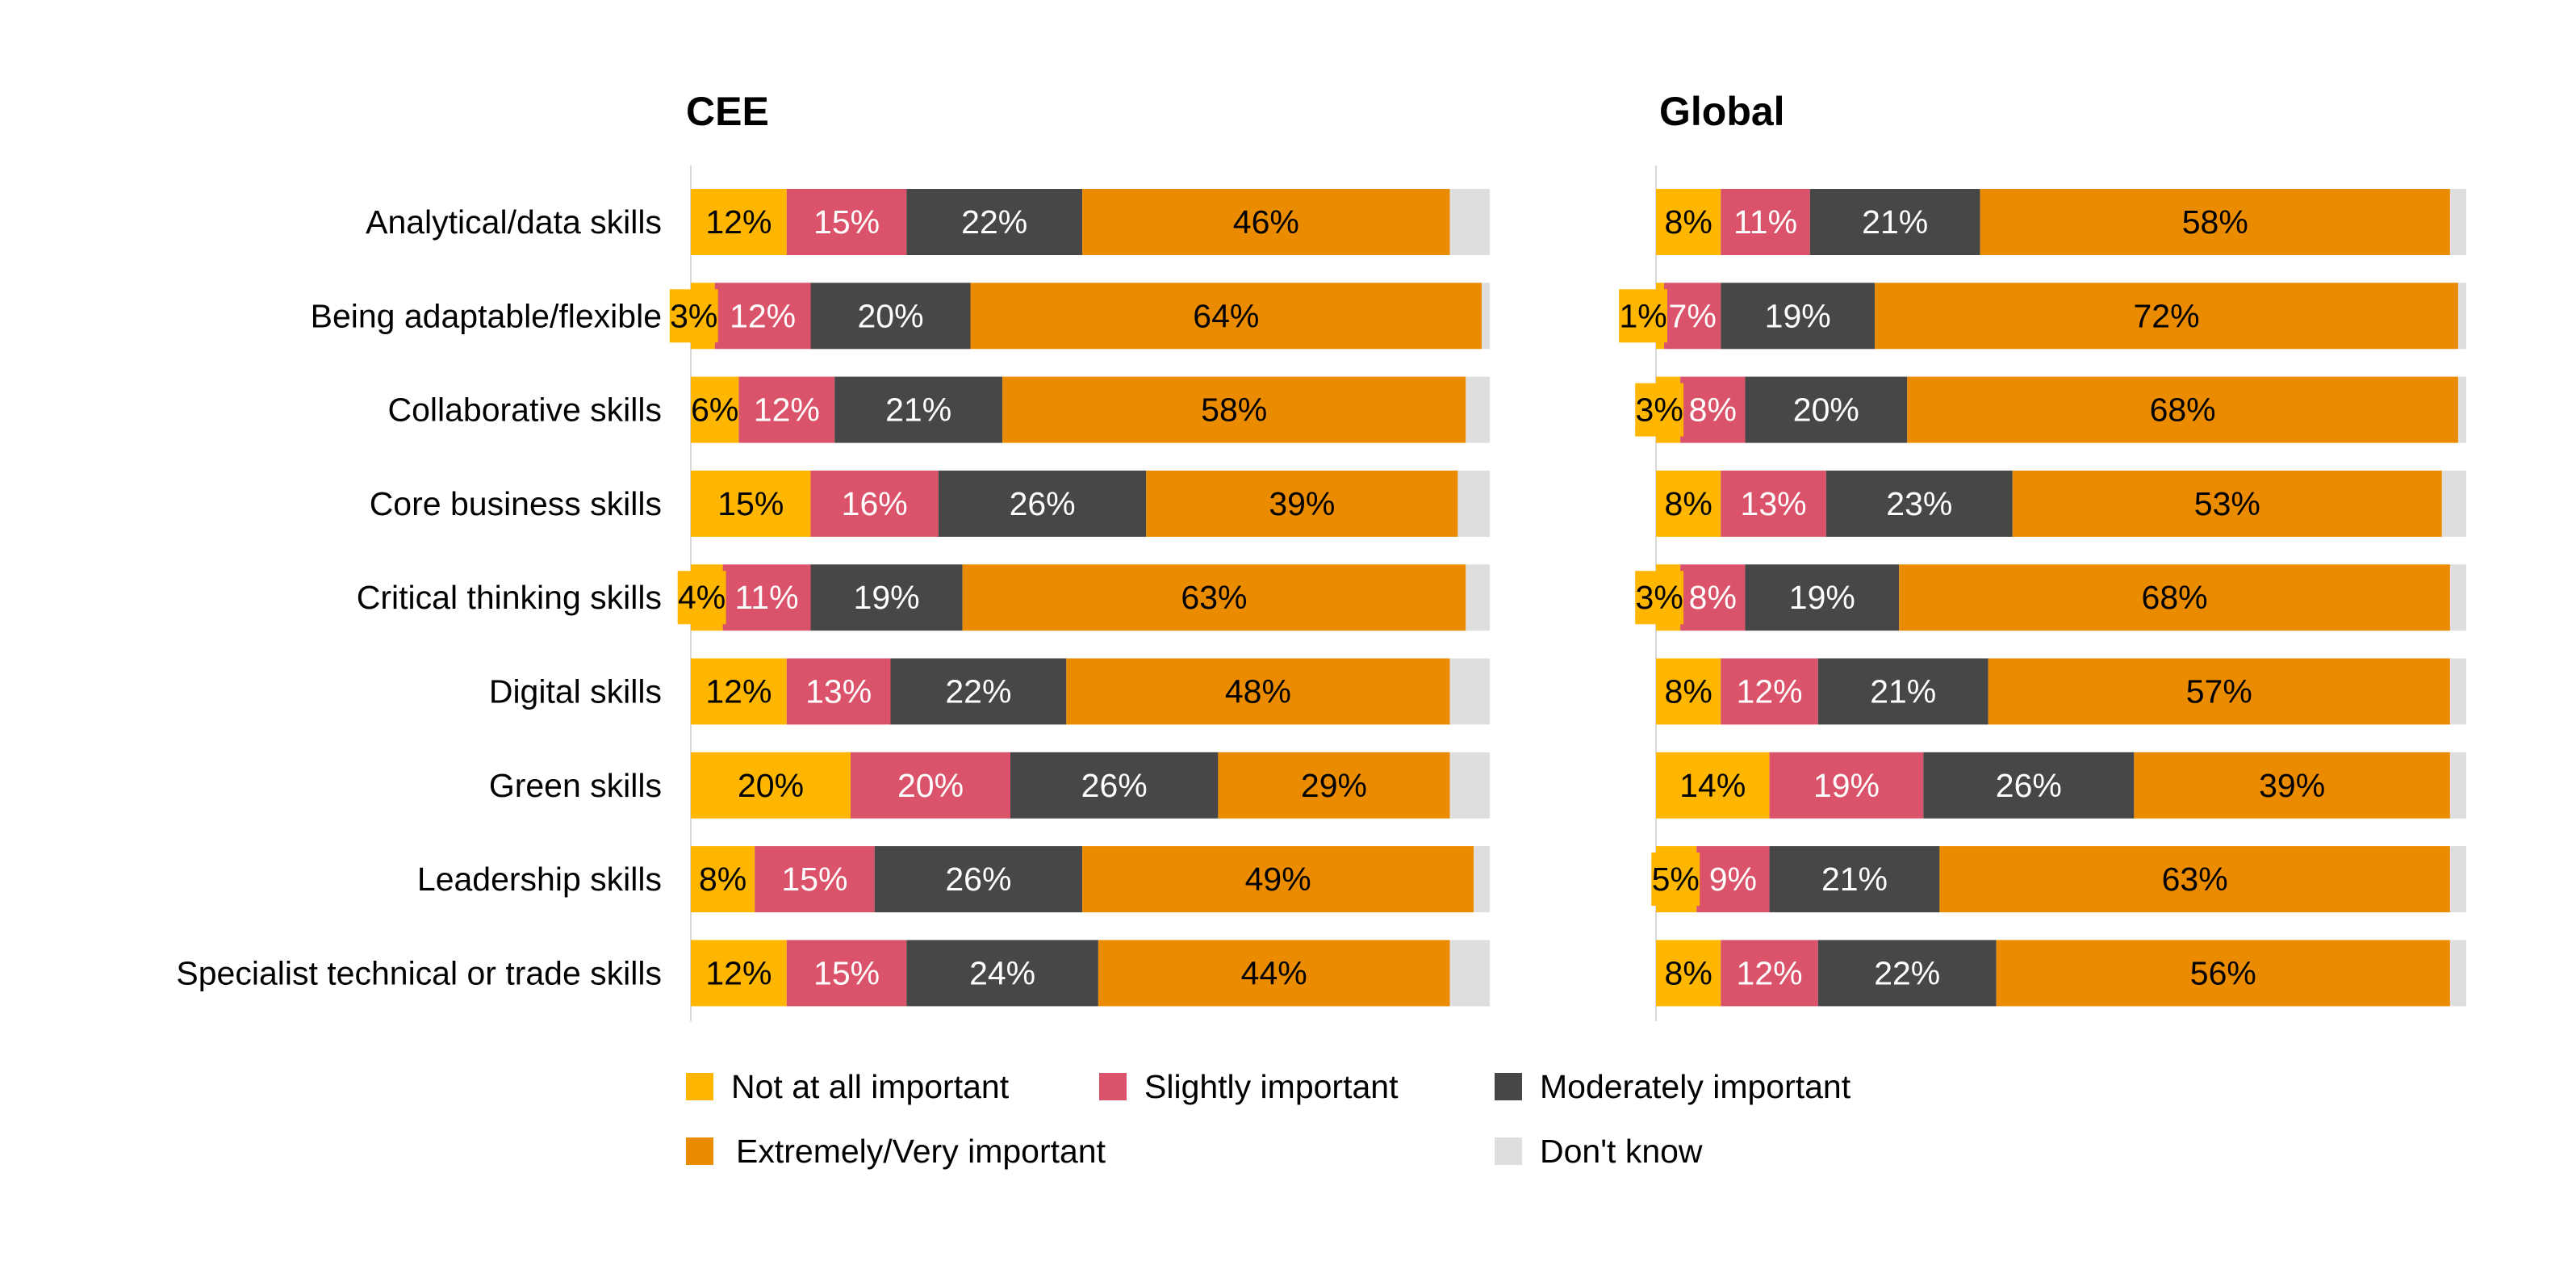 This screenshot has height=1261, width=2576. I want to click on data-label: 64%, so click(1226, 315).